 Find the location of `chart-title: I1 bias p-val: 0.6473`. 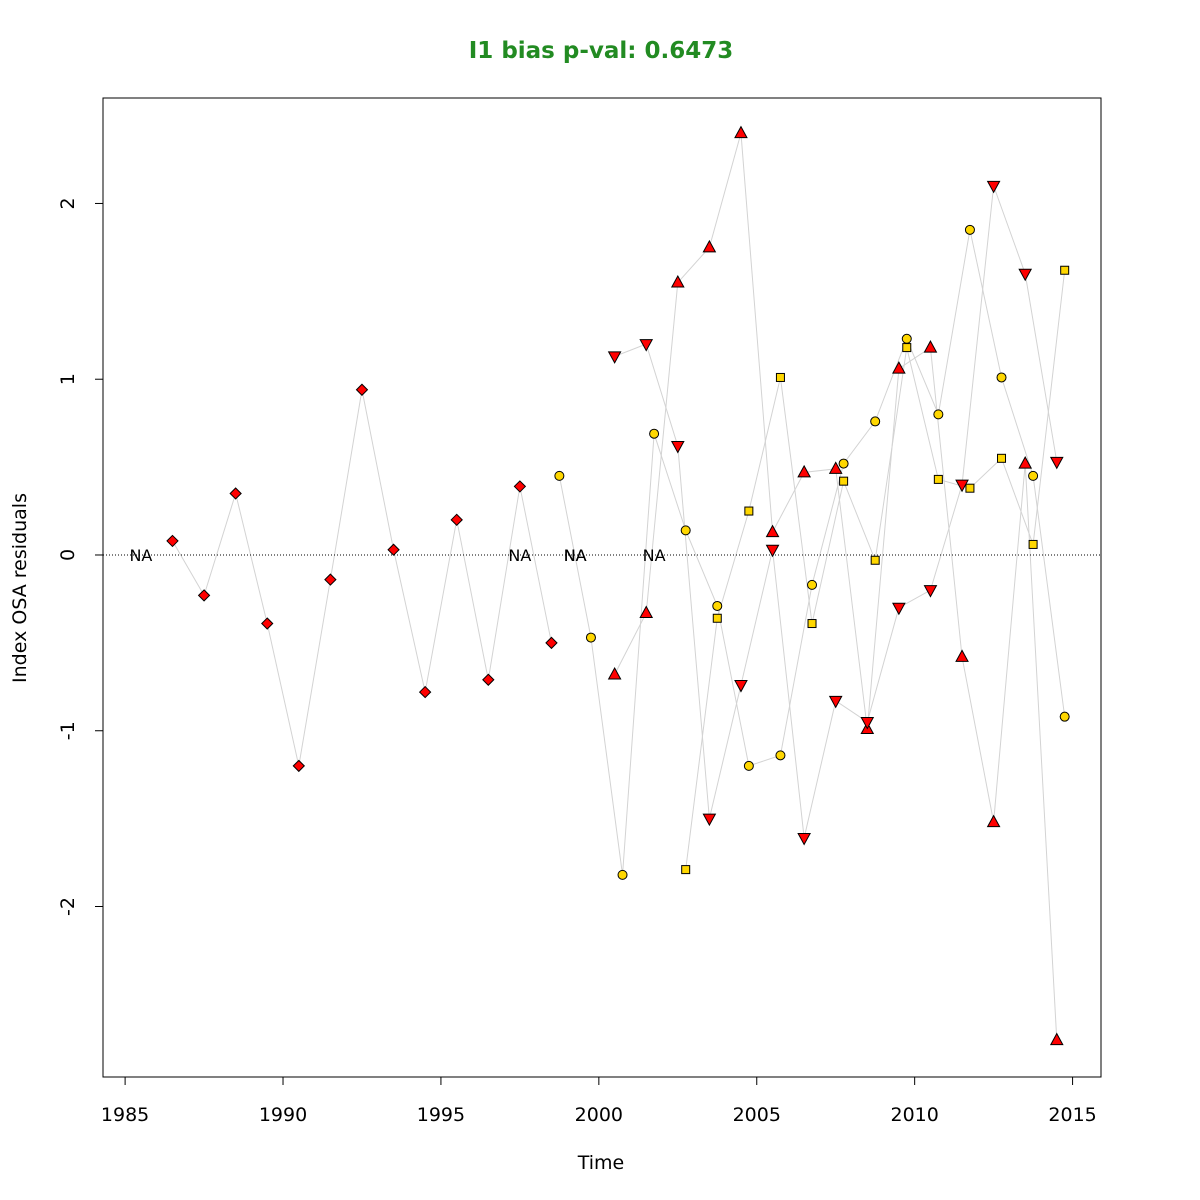

chart-title: I1 bias p-val: 0.6473 is located at coordinates (601, 51).